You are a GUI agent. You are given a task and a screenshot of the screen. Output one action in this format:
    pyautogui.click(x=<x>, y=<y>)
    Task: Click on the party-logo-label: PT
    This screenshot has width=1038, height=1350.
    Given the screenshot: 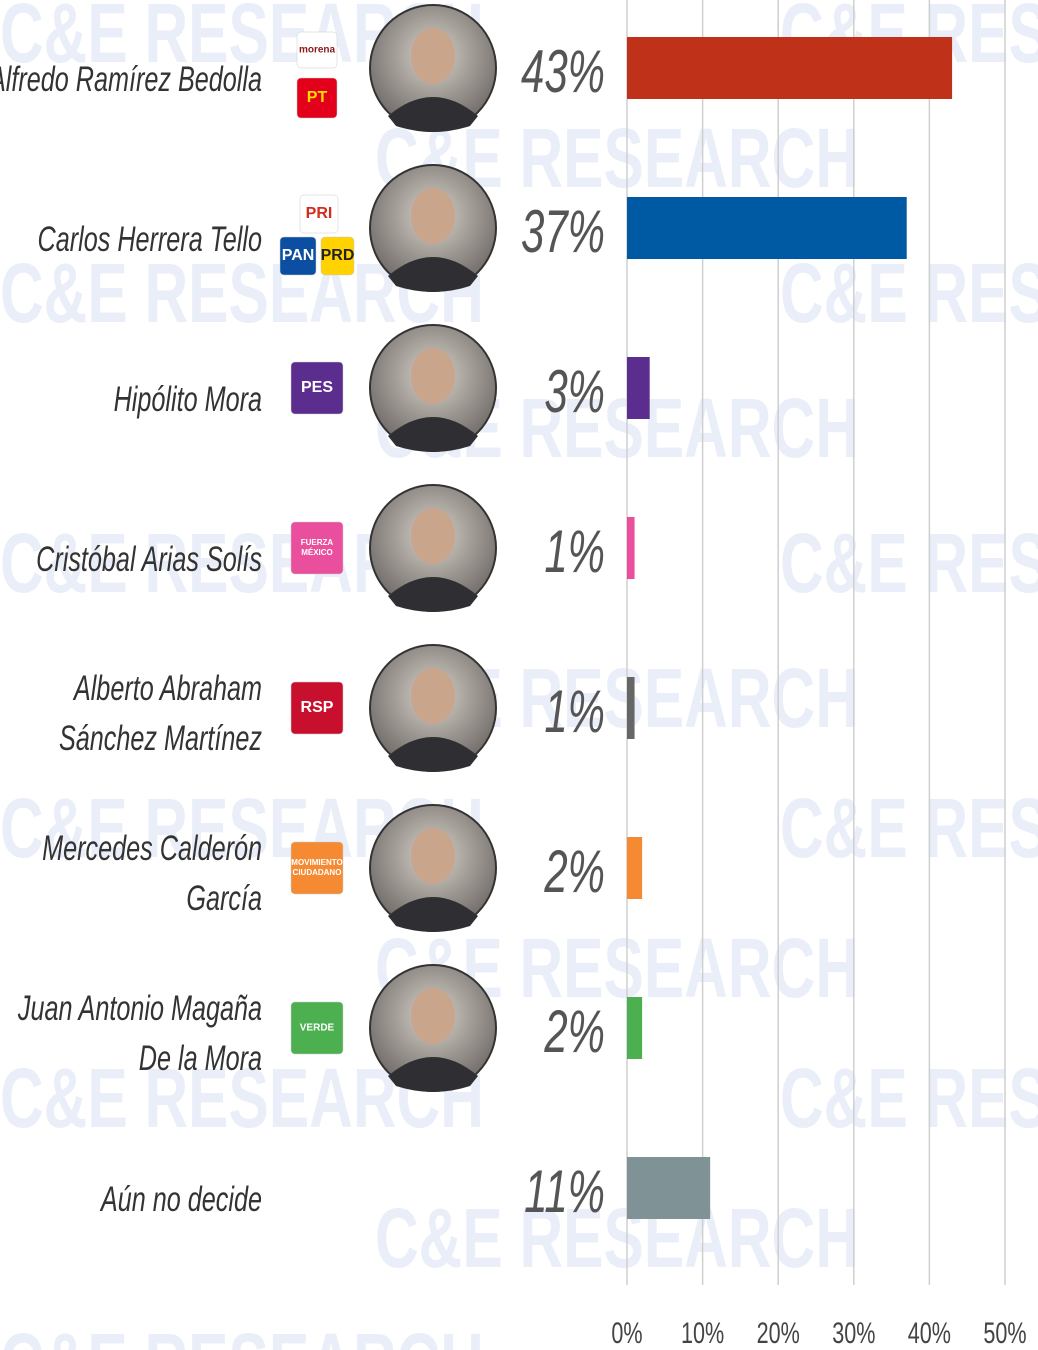 What is the action you would take?
    pyautogui.click(x=317, y=97)
    